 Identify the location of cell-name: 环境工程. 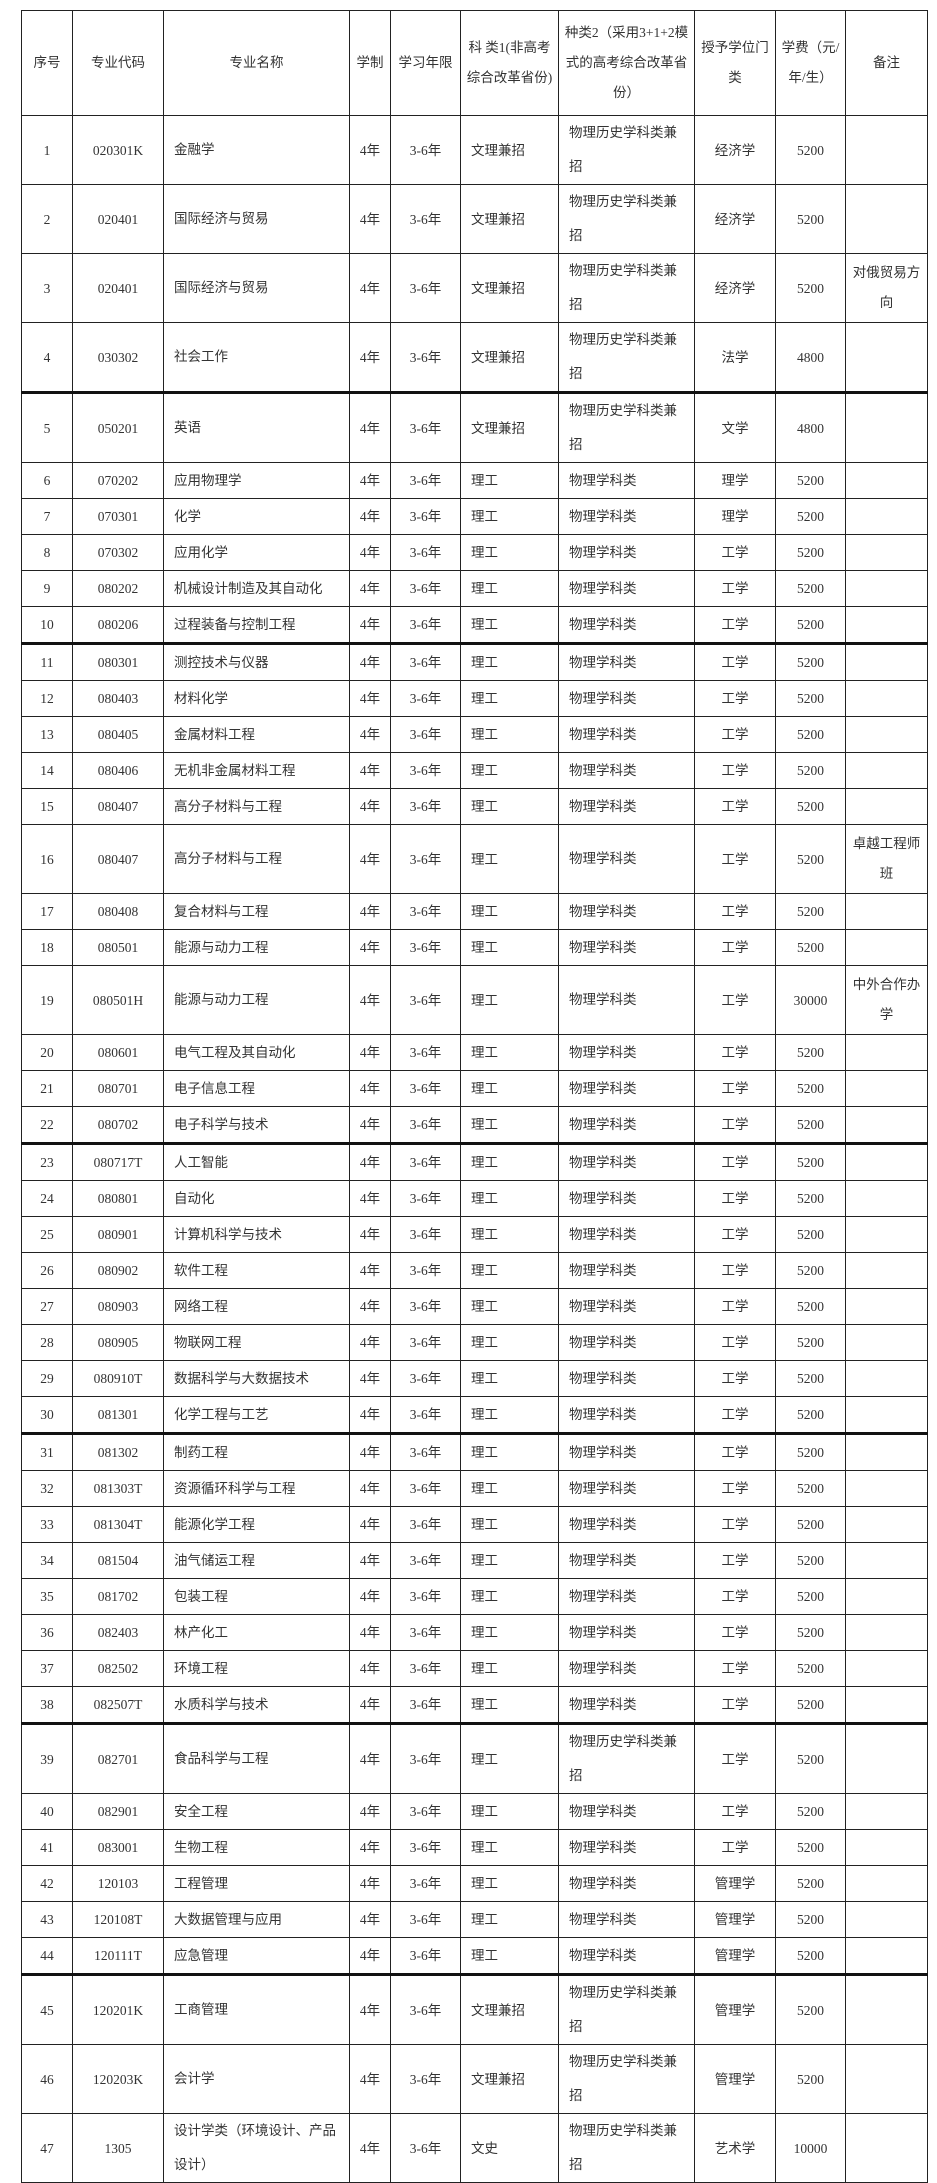
(256, 1668).